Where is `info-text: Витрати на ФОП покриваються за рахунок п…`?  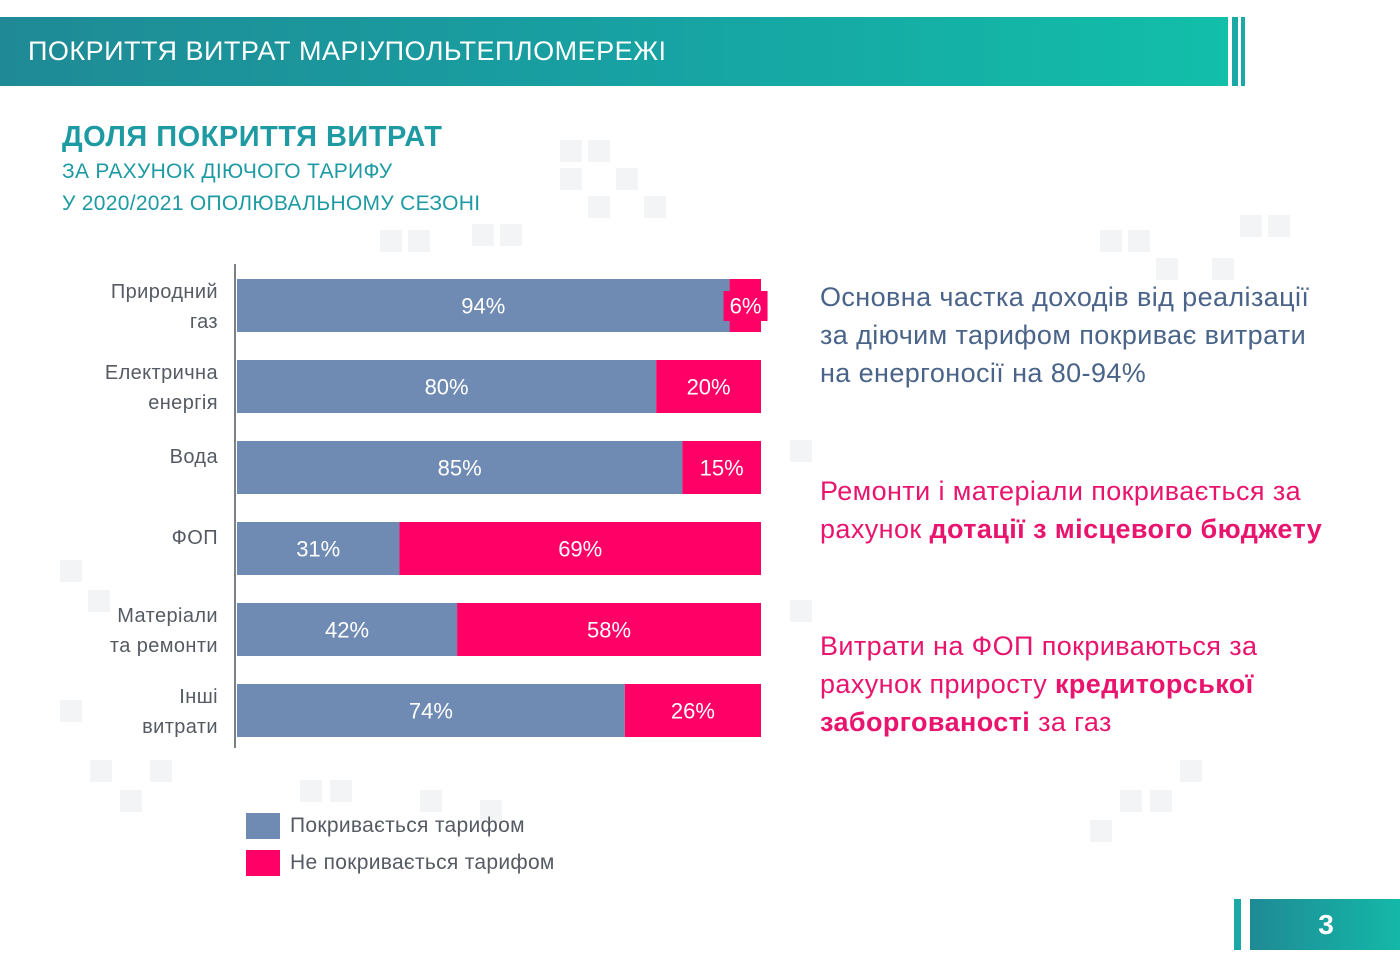 info-text: Витрати на ФОП покриваються за рахунок п… is located at coordinates (1039, 665).